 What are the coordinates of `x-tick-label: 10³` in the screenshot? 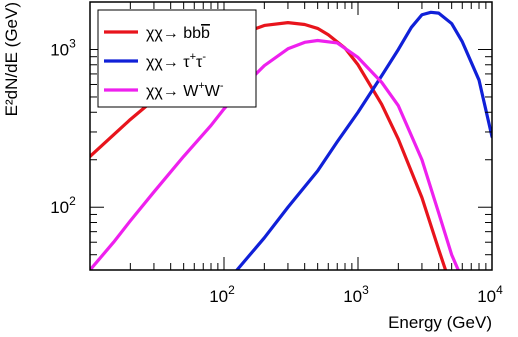 It's located at (356, 294).